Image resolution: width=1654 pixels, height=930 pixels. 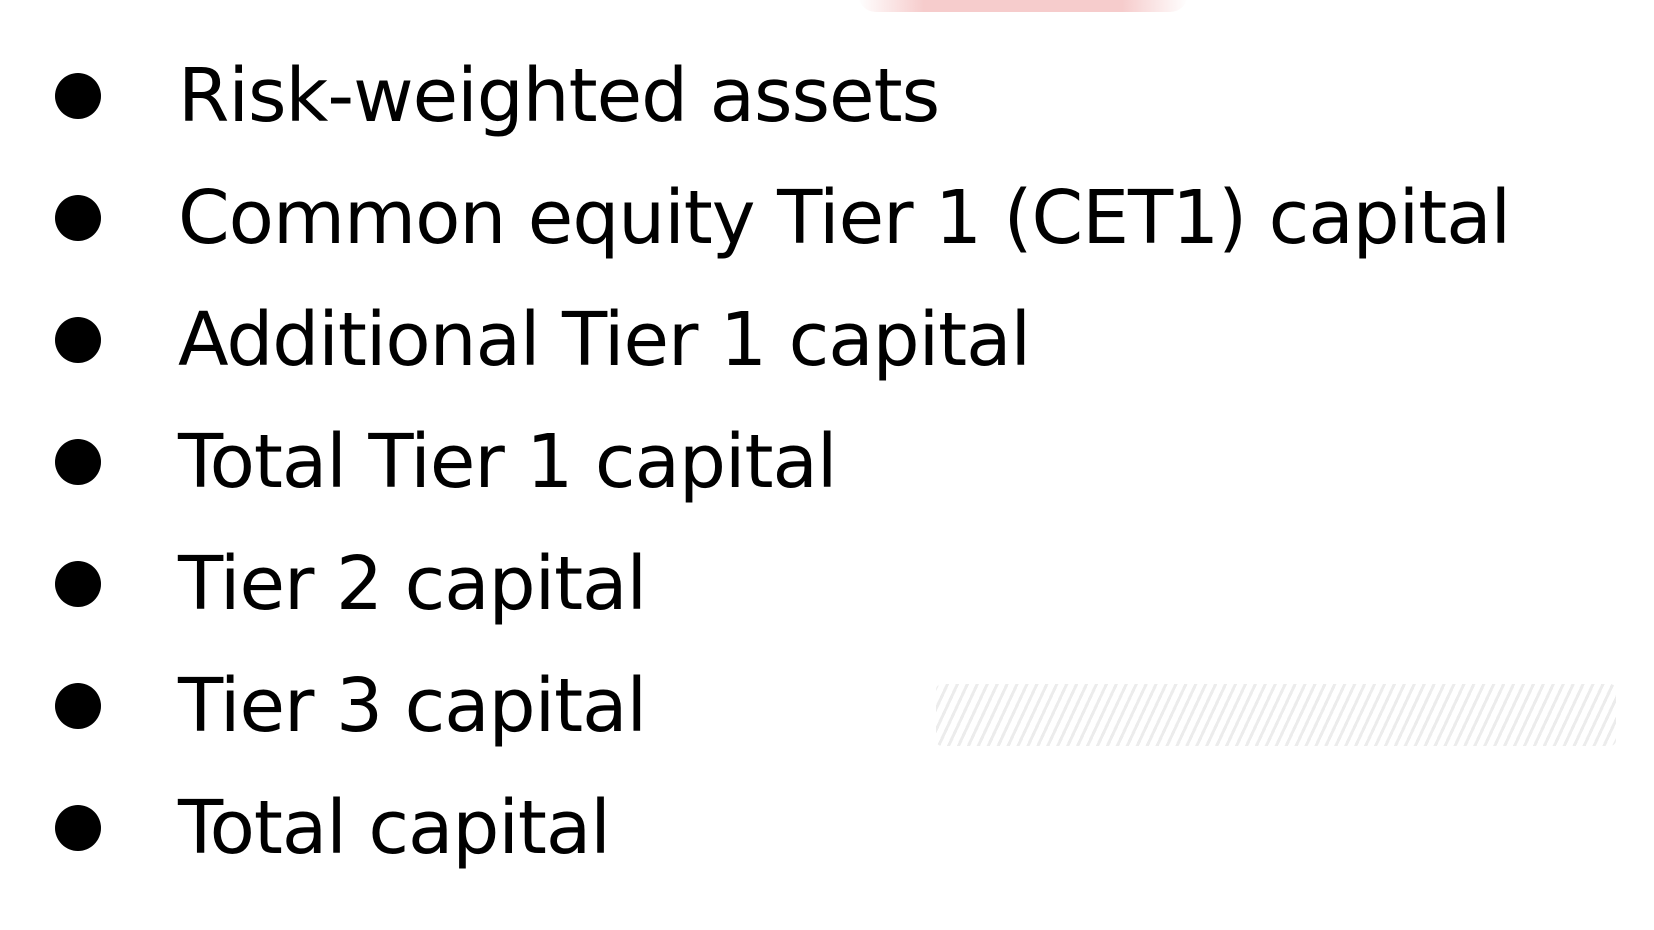 I want to click on list-item-additional-tier1: Additional Tier 1 capital, so click(x=782, y=340).